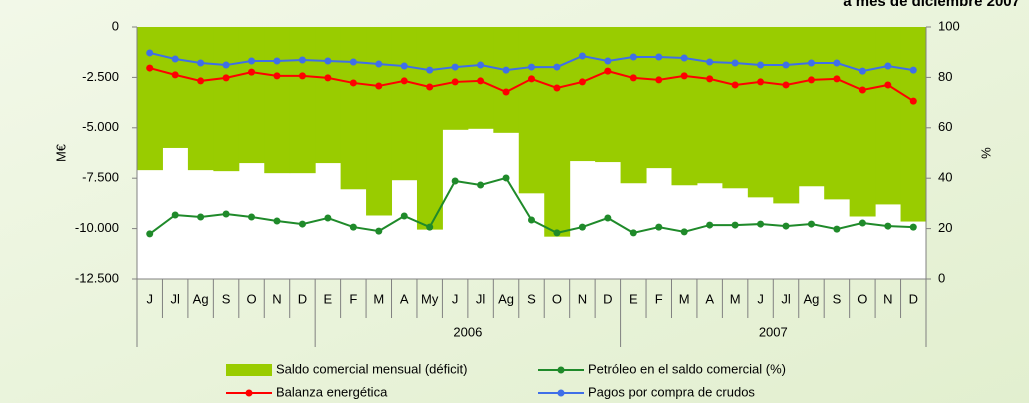 This screenshot has width=1029, height=403. Describe the element at coordinates (949, 25) in the screenshot. I see `y2-tick-label: 100` at that location.